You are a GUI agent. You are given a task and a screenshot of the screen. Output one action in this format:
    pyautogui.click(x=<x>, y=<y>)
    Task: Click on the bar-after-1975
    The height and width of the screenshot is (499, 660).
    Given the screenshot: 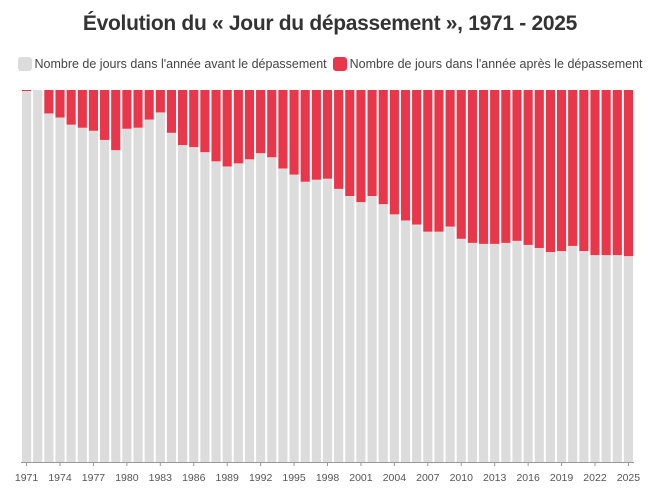 What is the action you would take?
    pyautogui.click(x=71, y=107)
    